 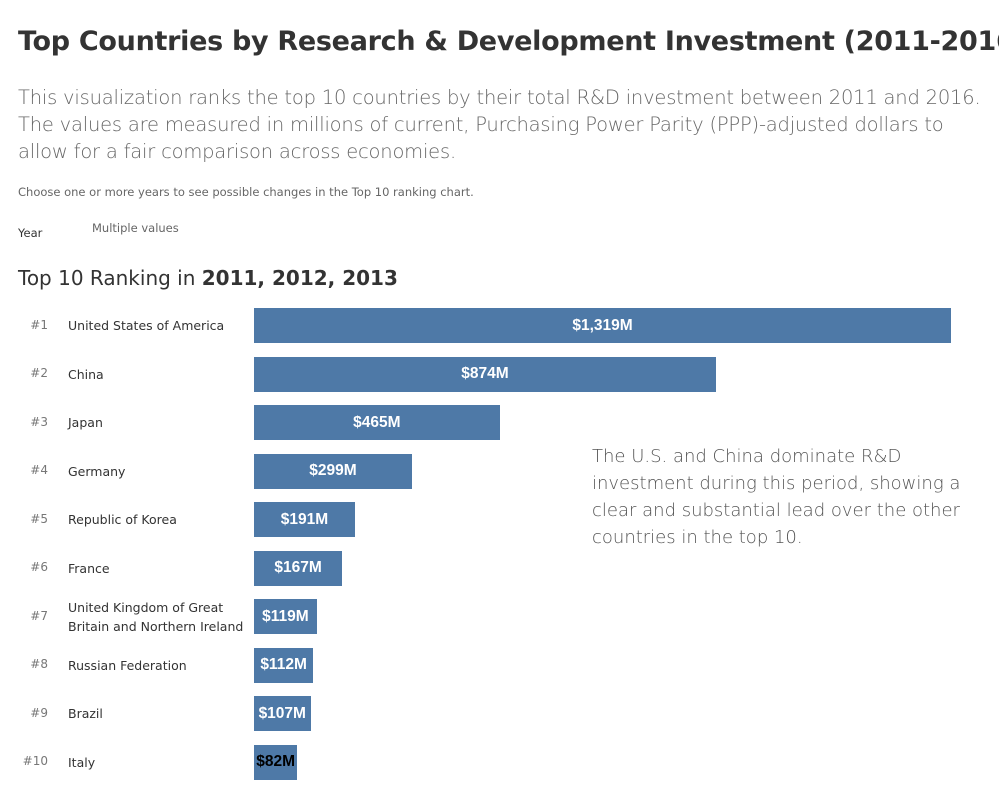 I want to click on rank-label: #4, so click(x=39, y=470).